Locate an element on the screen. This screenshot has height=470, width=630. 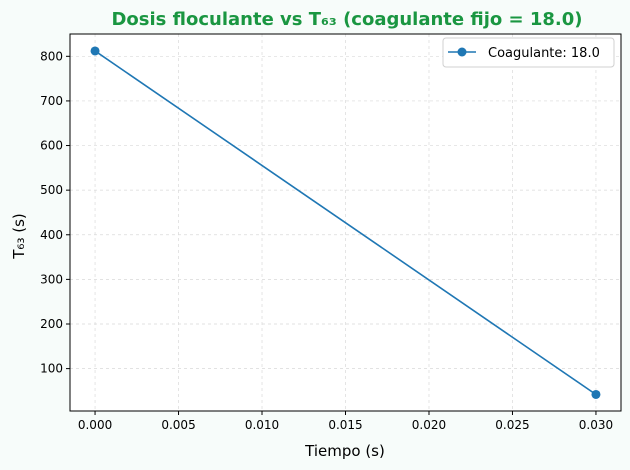
x-tick-label: 0.010 is located at coordinates (262, 425).